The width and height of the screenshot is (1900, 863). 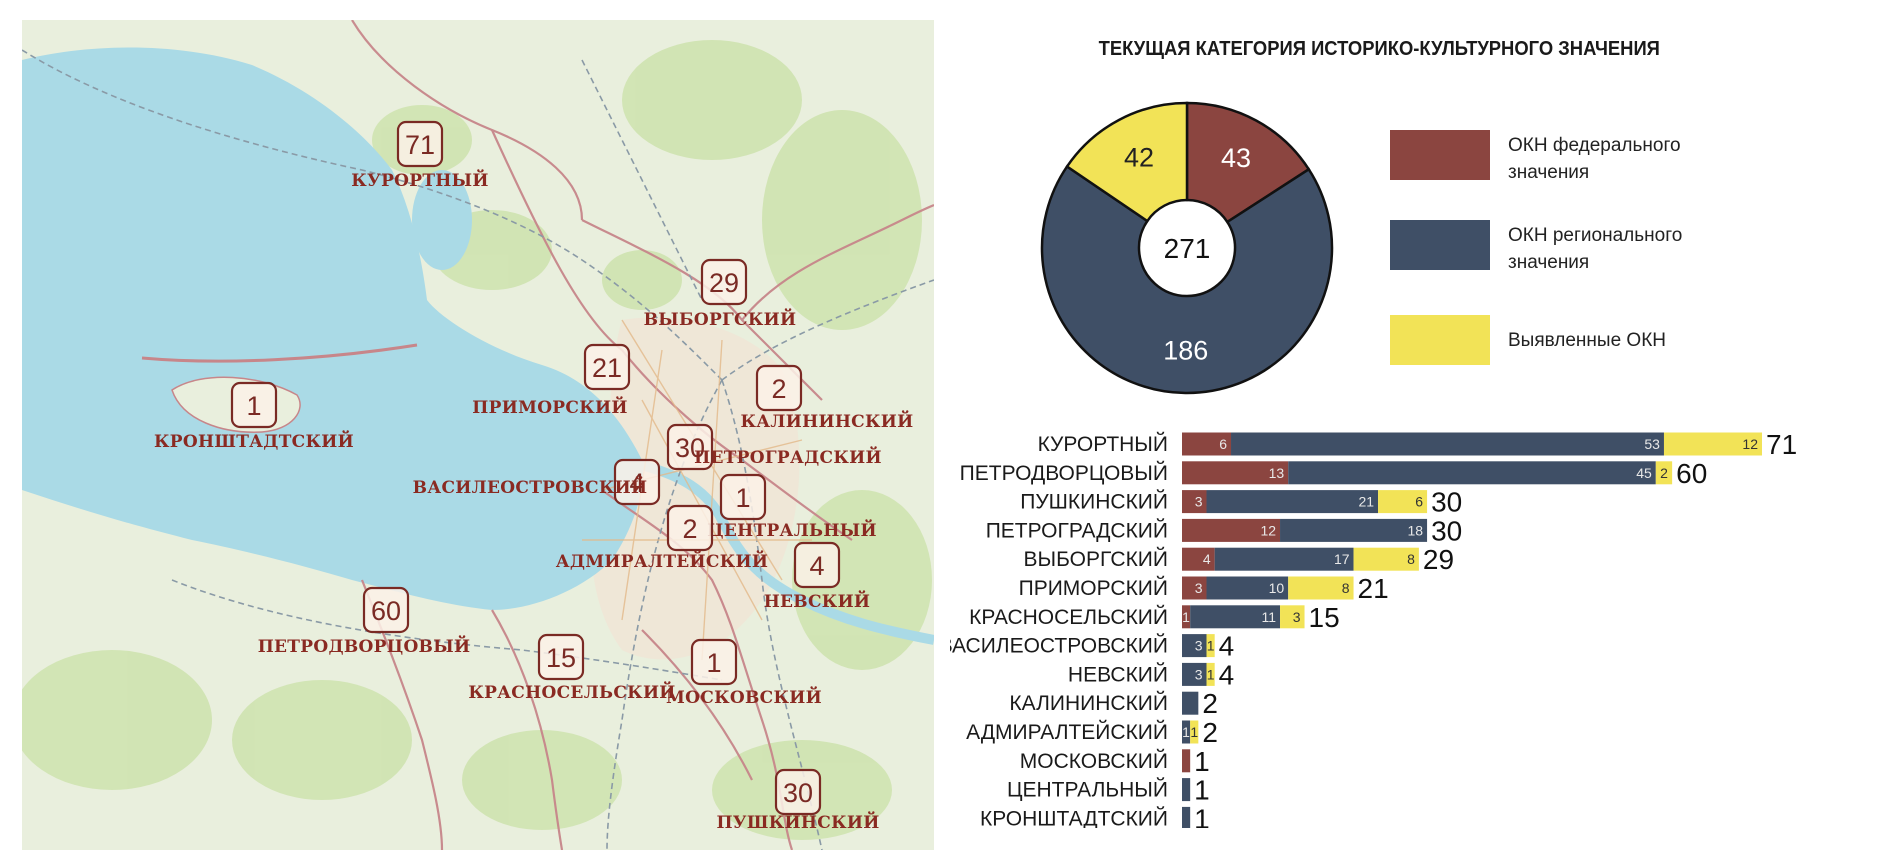 What do you see at coordinates (551, 380) in the screenshot?
I see `district-marker: 21 ПРИМОРСКИЙ` at bounding box center [551, 380].